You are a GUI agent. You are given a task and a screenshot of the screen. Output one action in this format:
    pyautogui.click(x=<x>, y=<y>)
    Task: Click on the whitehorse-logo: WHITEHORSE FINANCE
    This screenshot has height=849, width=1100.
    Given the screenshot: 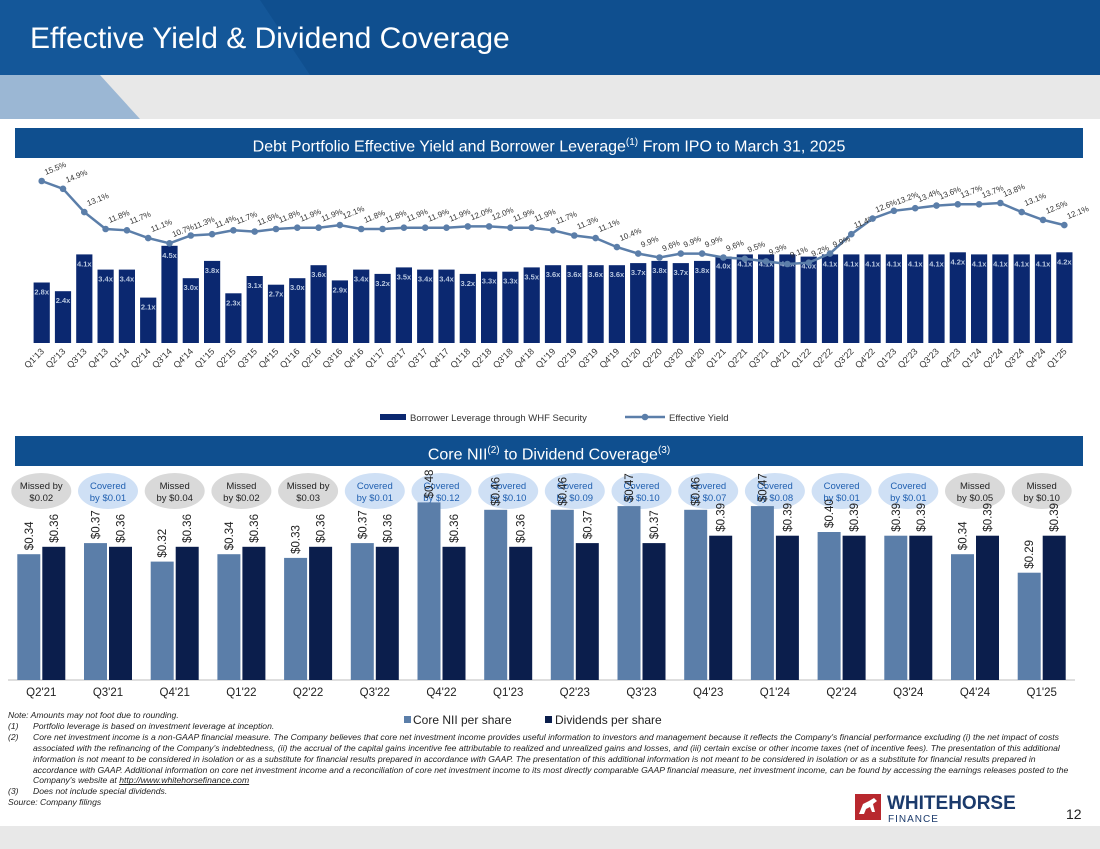 What is the action you would take?
    pyautogui.click(x=935, y=808)
    